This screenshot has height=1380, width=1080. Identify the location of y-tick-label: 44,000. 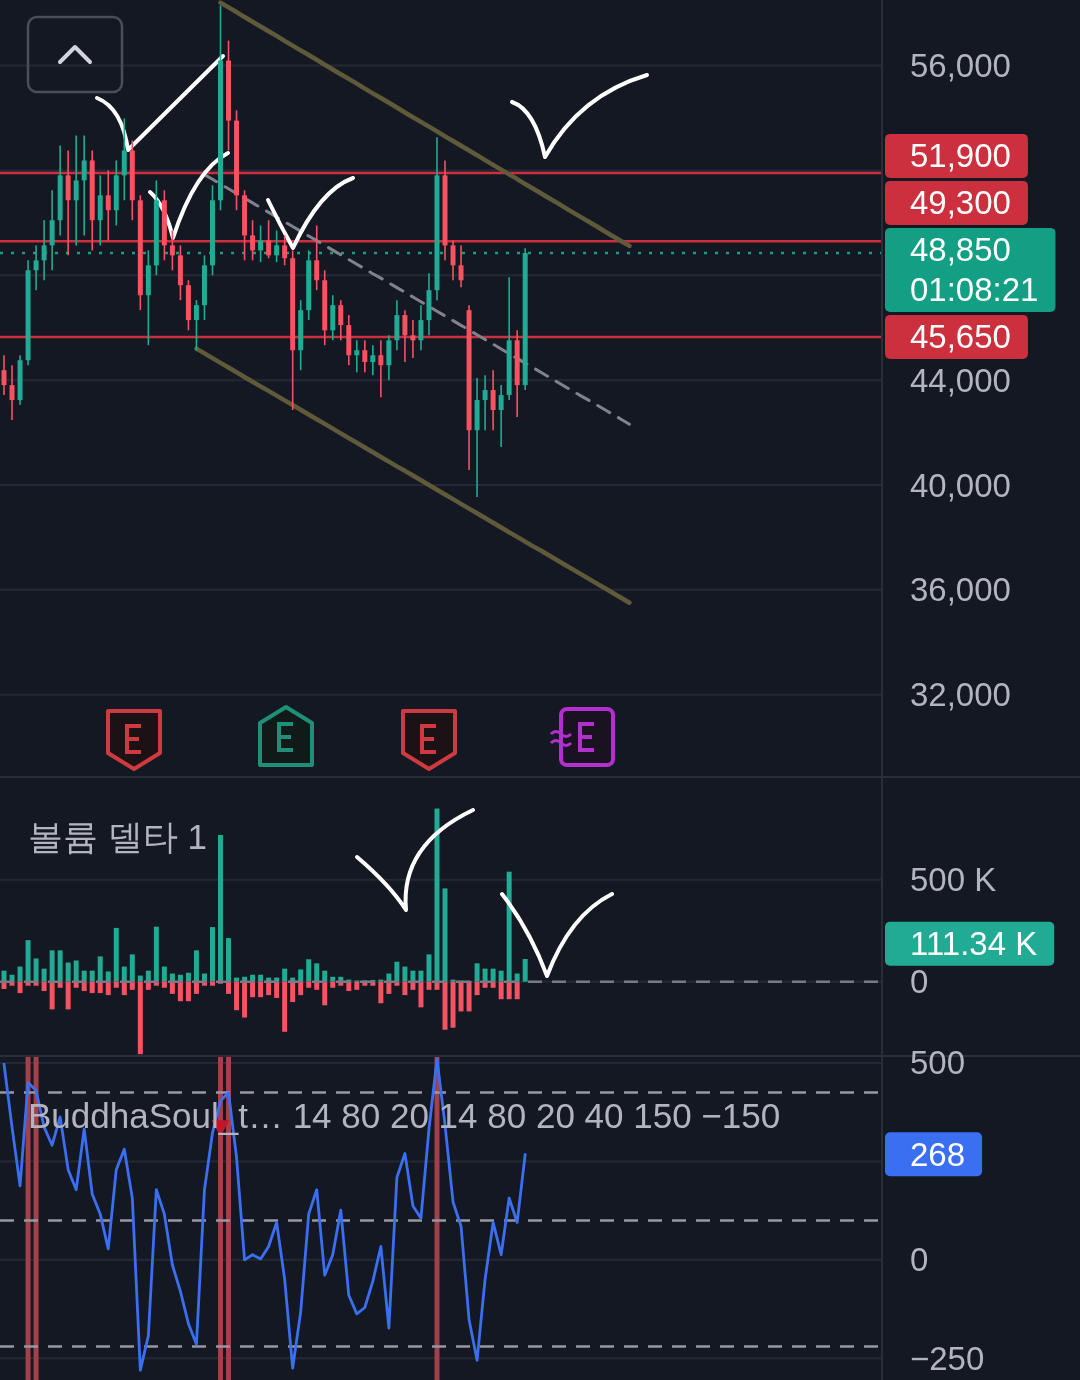
(960, 380).